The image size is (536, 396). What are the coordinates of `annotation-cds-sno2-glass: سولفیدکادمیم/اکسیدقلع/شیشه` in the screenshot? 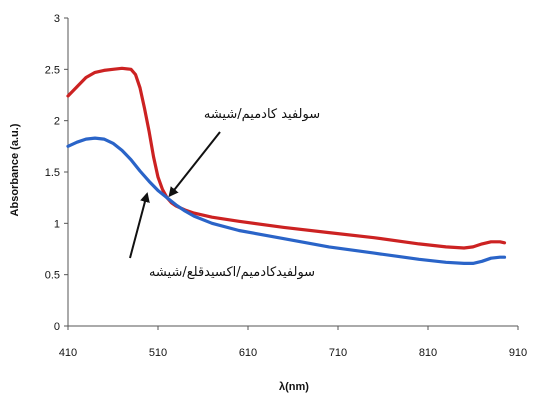 It's located at (232, 272).